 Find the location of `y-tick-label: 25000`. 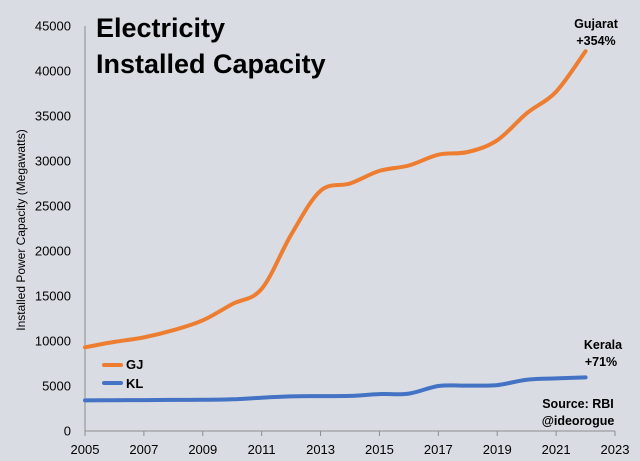

y-tick-label: 25000 is located at coordinates (53, 206).